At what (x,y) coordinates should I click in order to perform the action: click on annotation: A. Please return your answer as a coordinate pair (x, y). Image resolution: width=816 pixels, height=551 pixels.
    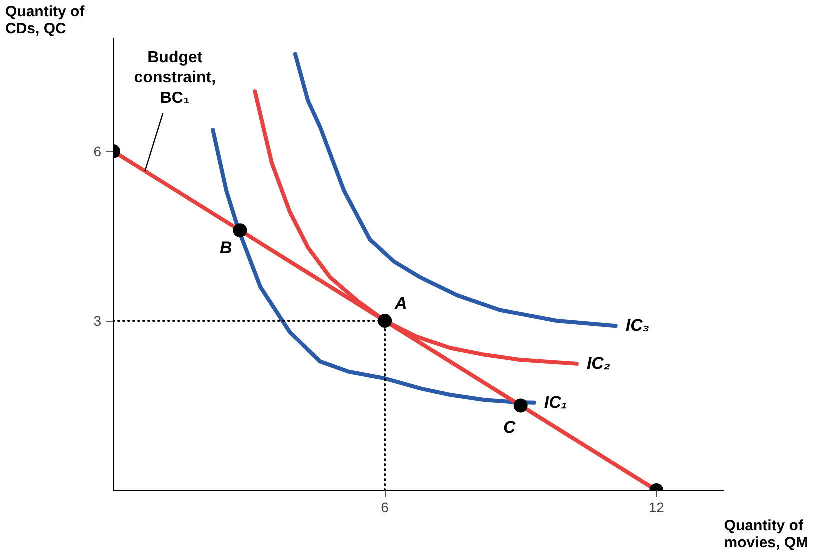
    Looking at the image, I should click on (401, 303).